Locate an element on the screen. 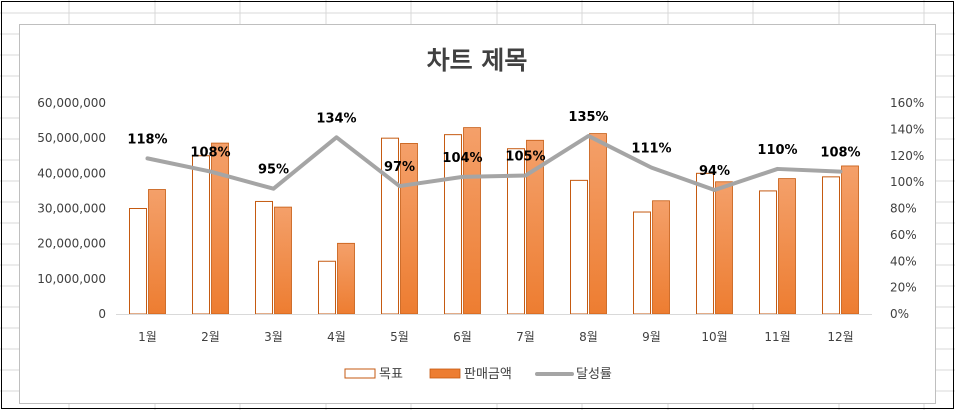 The width and height of the screenshot is (955, 410). x-tick-label: 3월 is located at coordinates (273, 337).